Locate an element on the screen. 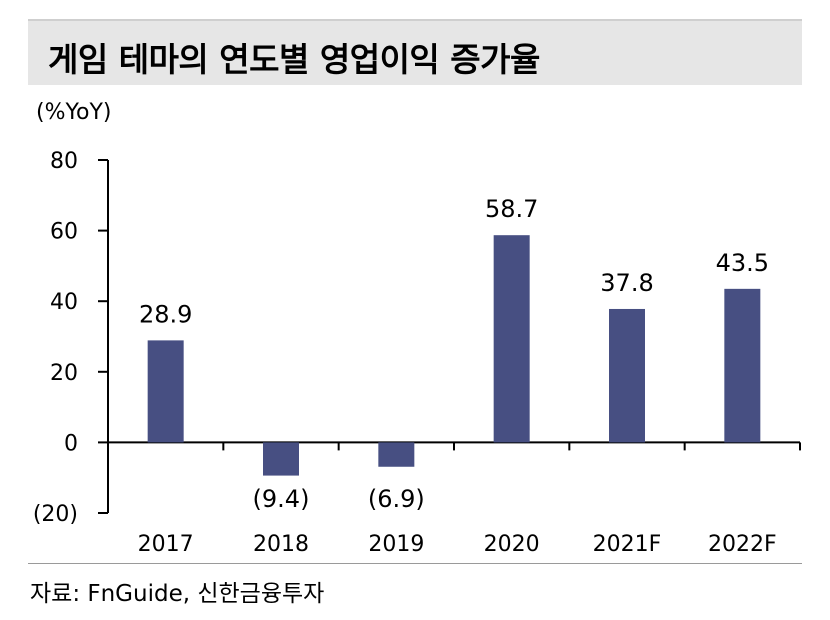 Image resolution: width=830 pixels, height=620 pixels. x-tick-label: 2021F is located at coordinates (627, 544).